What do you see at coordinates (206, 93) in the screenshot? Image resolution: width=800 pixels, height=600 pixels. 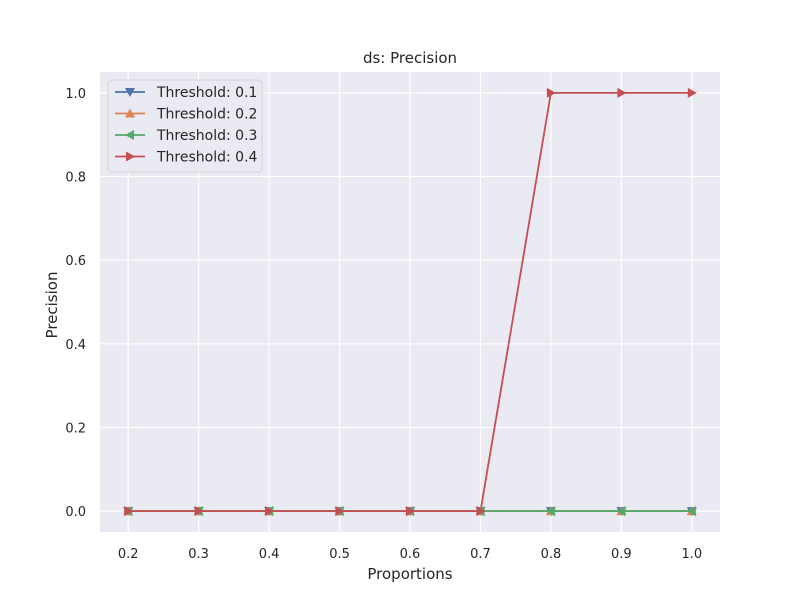 I see `legend-label: Threshold: 0.1` at bounding box center [206, 93].